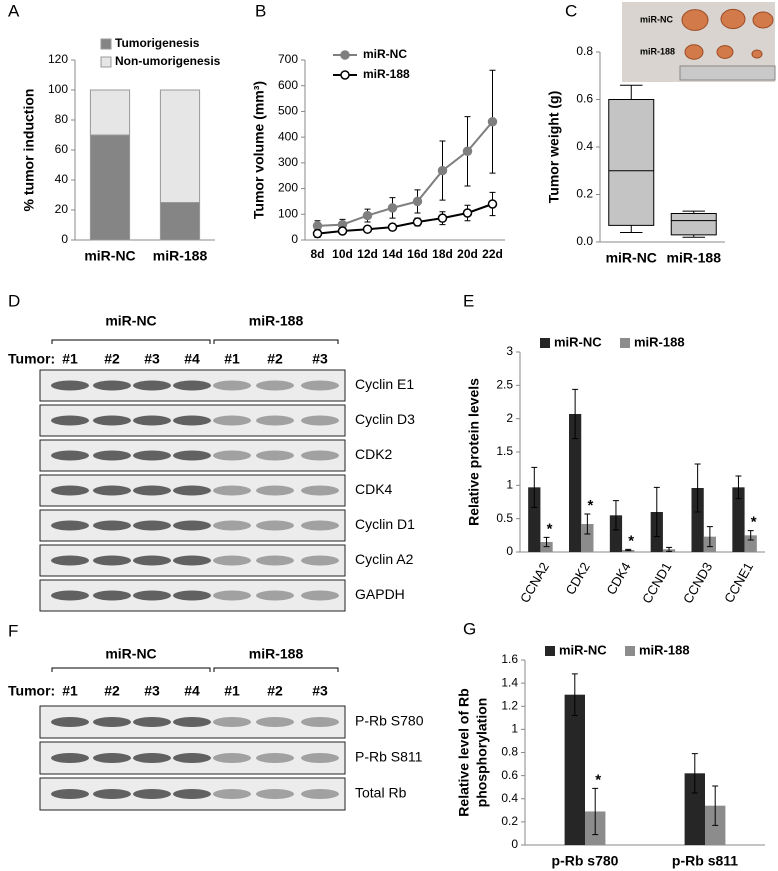  Describe the element at coordinates (109, 256) in the screenshot. I see `x-tick-label: miR-NC` at that location.